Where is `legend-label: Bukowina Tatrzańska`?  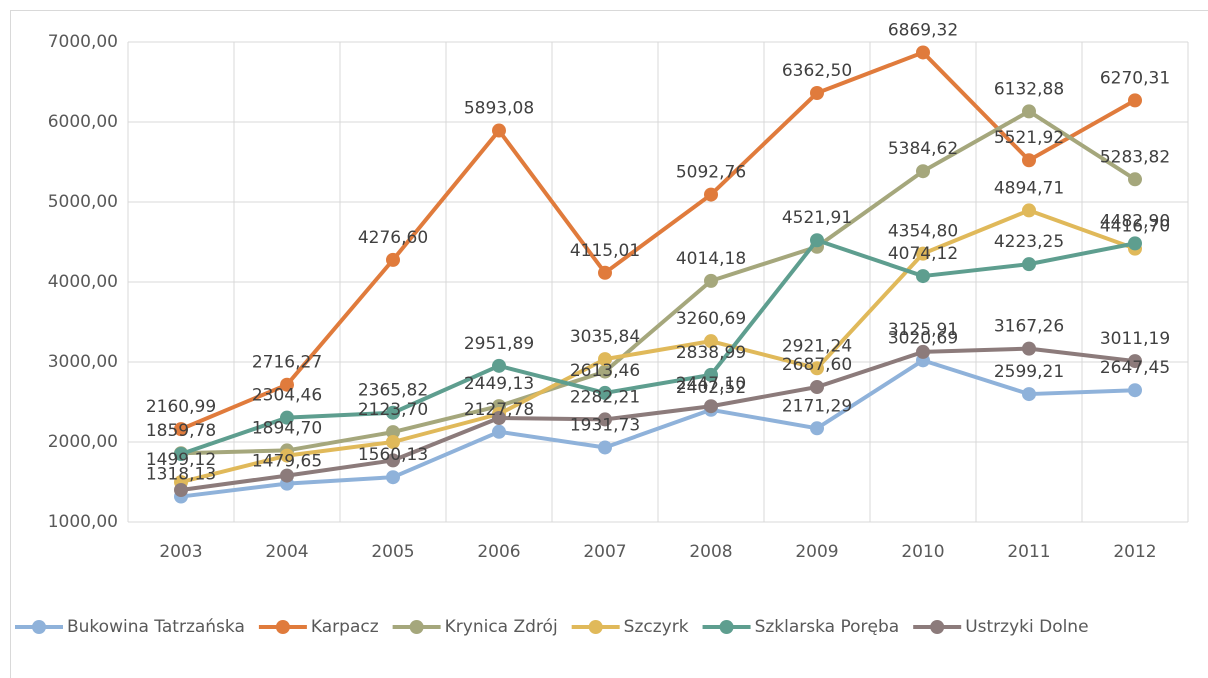 legend-label: Bukowina Tatrzańska is located at coordinates (156, 627).